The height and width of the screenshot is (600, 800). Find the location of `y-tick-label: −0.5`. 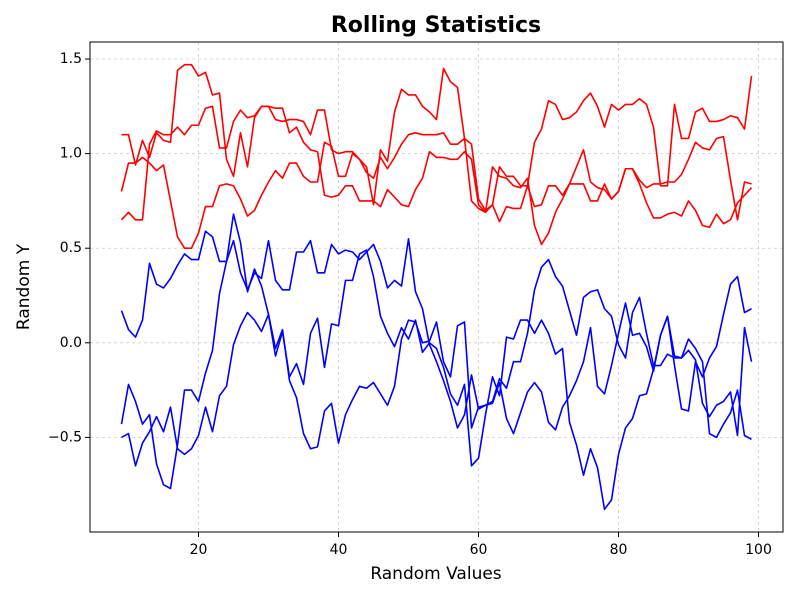

y-tick-label: −0.5 is located at coordinates (65, 437).